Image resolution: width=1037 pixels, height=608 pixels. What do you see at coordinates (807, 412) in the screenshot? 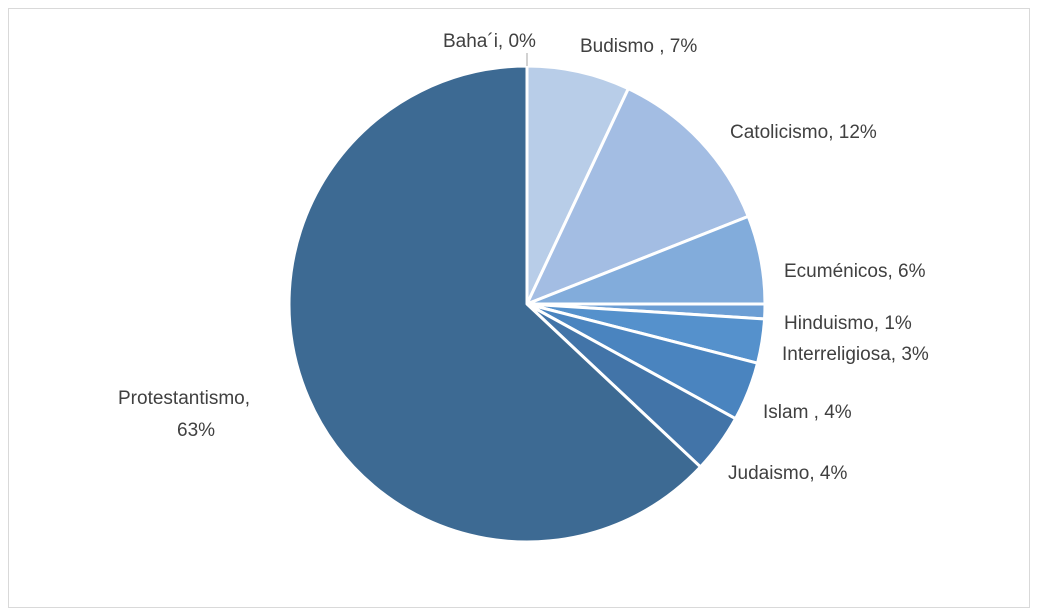
I see `label-islam: Islam , 4%` at bounding box center [807, 412].